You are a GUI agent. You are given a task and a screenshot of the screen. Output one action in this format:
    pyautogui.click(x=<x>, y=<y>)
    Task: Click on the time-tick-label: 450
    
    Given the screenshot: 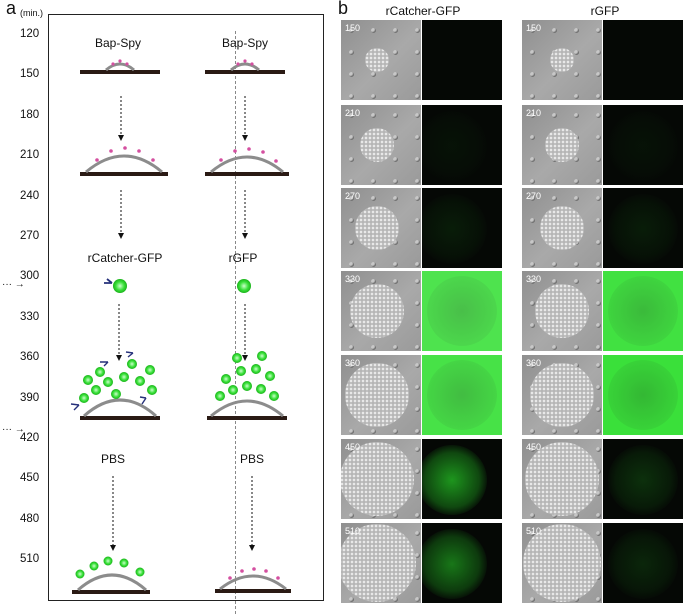 What is the action you would take?
    pyautogui.click(x=30, y=478)
    